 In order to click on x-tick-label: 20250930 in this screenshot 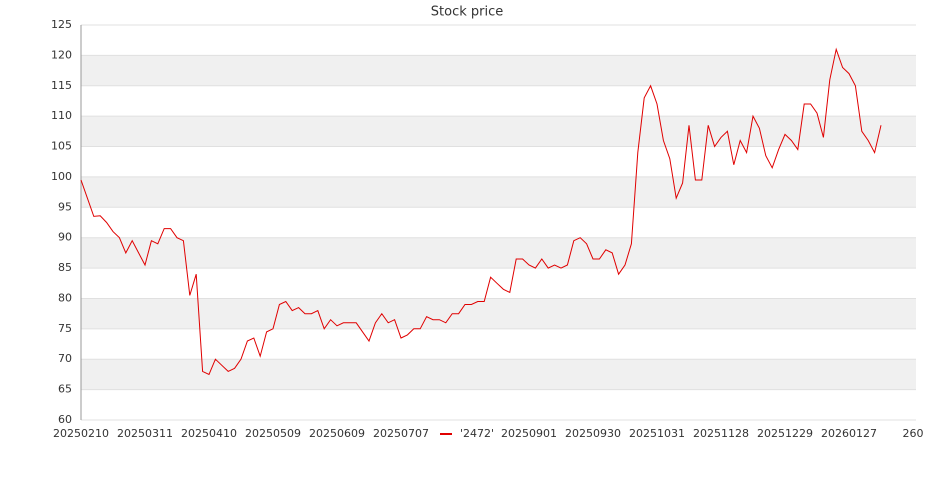, I will do `click(593, 433)`.